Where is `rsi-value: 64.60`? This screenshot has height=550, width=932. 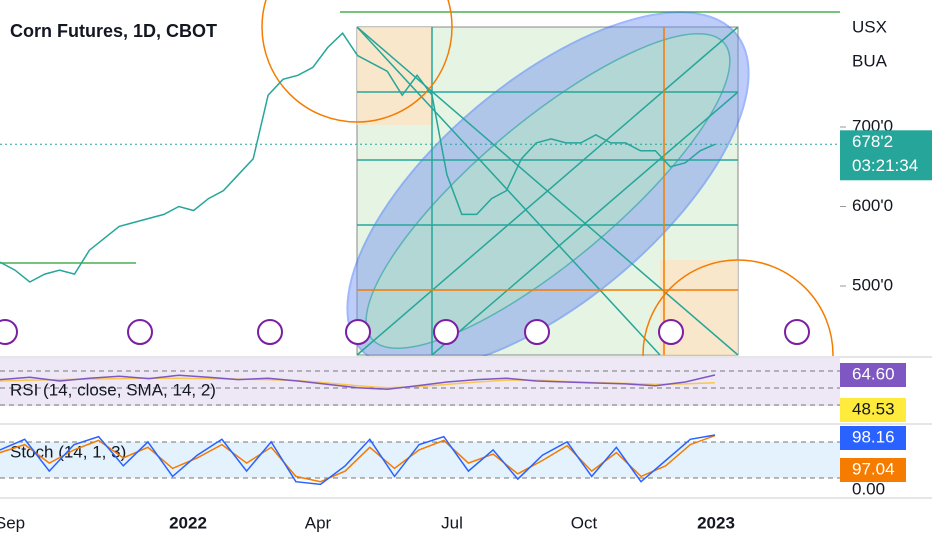 rsi-value: 64.60 is located at coordinates (873, 373).